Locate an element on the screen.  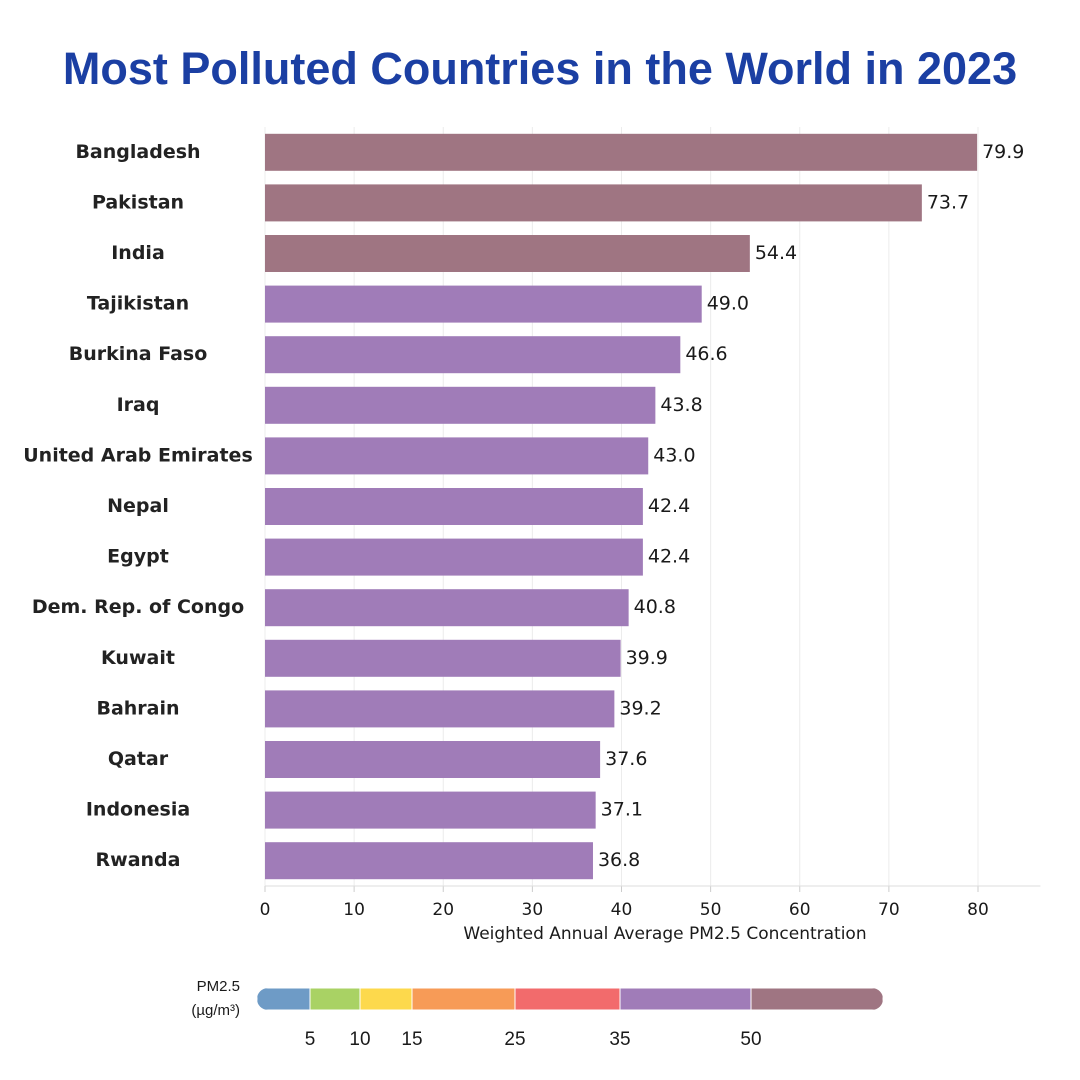
legend-scale is located at coordinates (570, 999).